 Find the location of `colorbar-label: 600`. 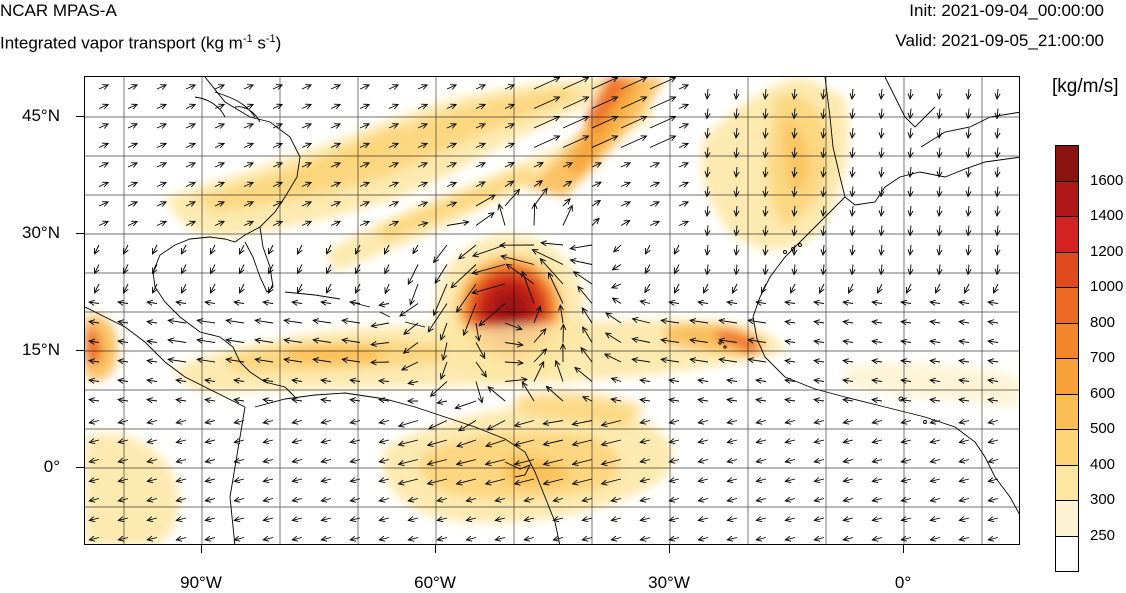

colorbar-label: 600 is located at coordinates (1103, 393).